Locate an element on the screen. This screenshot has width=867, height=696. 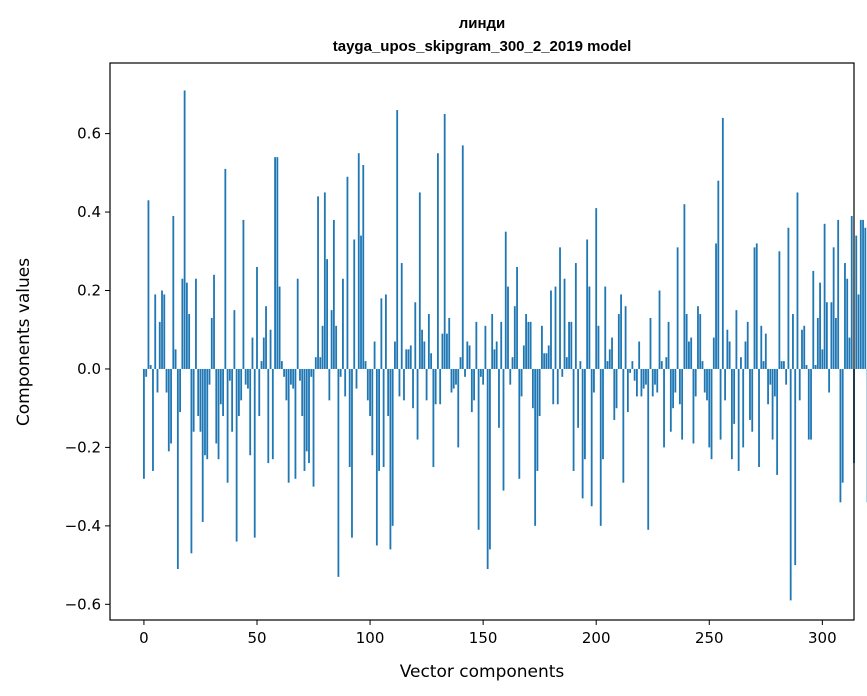
x-tick-label: 150 is located at coordinates (483, 638).